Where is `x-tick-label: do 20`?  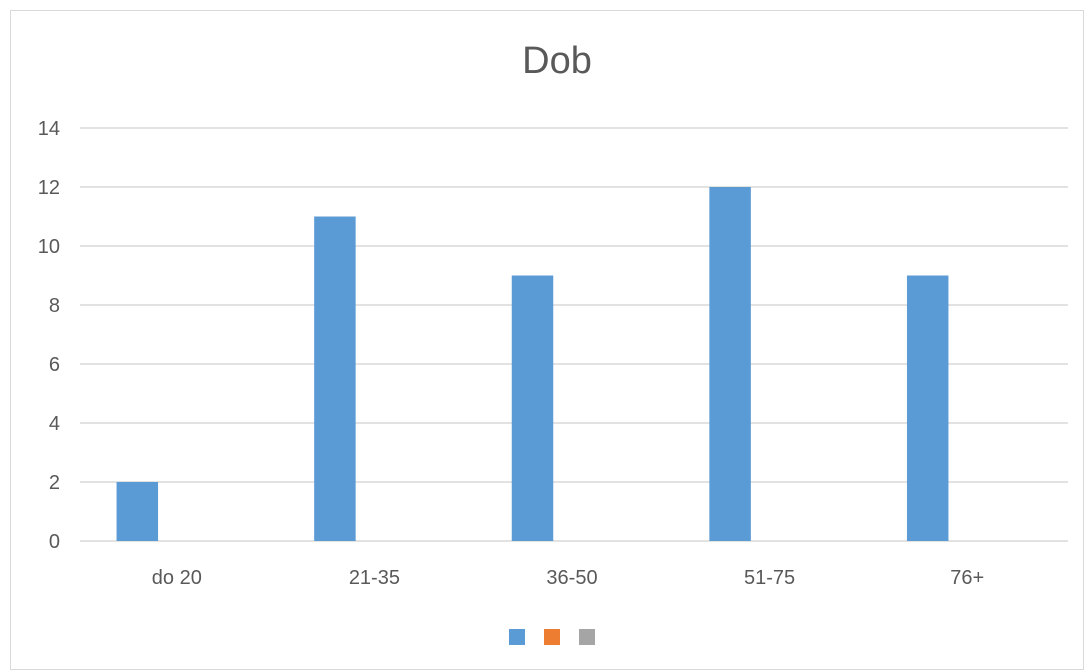 x-tick-label: do 20 is located at coordinates (177, 578).